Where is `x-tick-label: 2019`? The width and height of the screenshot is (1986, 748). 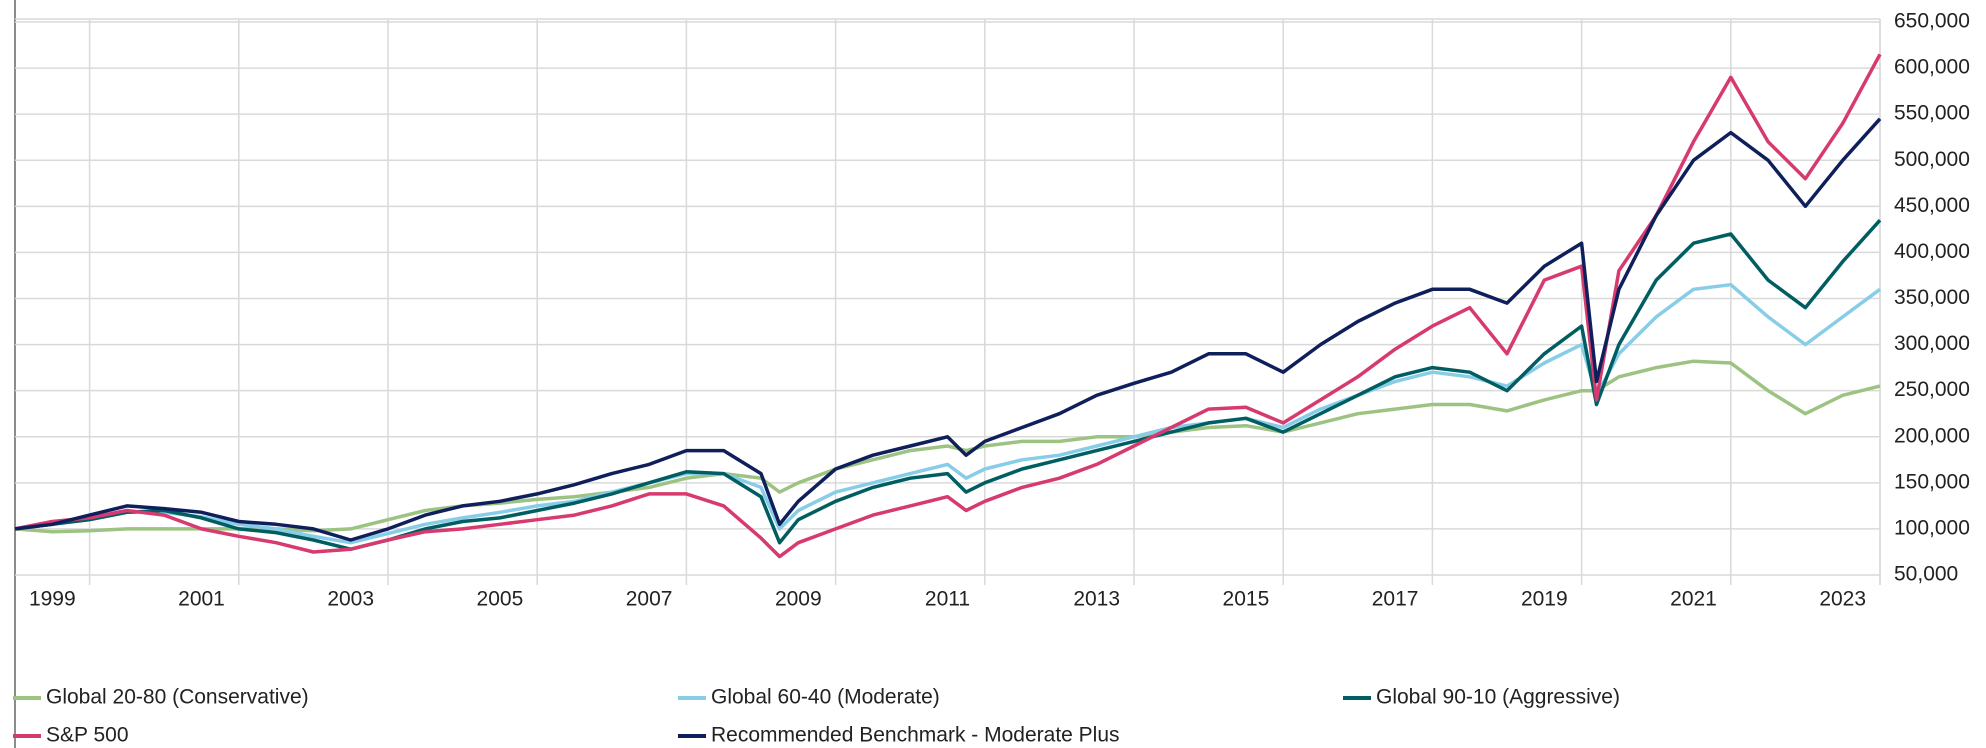
x-tick-label: 2019 is located at coordinates (1544, 599).